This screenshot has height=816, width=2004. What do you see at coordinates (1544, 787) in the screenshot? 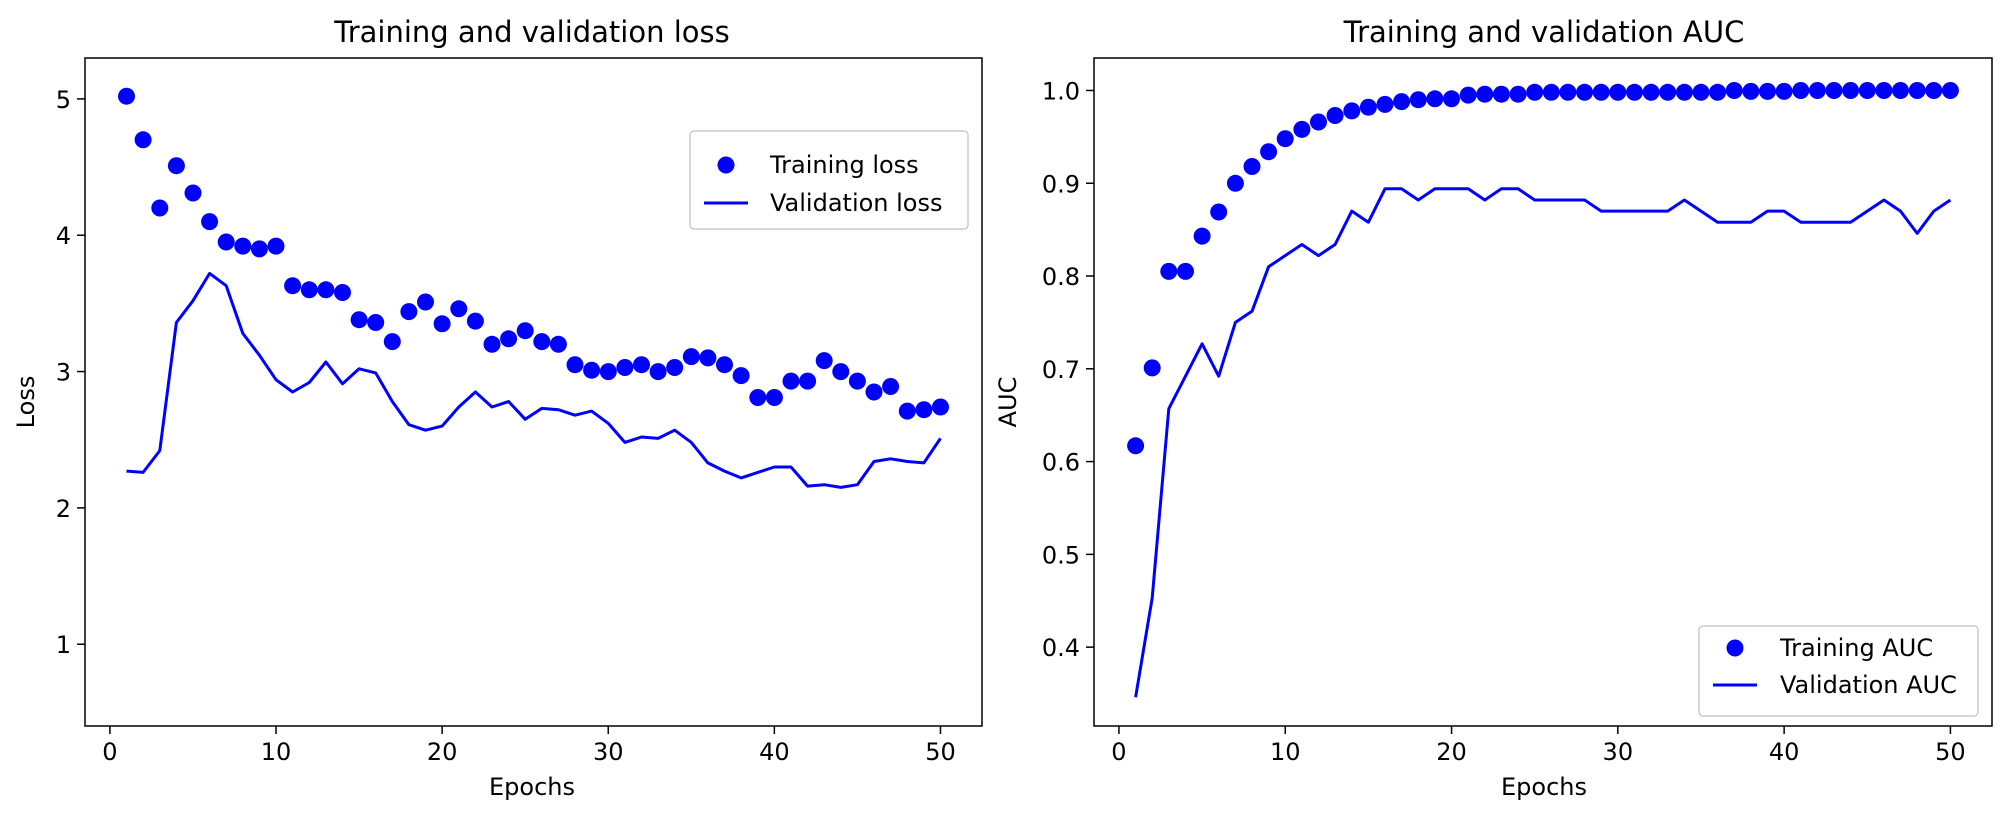
I see `auc-chart-xlabel: Epochs` at bounding box center [1544, 787].